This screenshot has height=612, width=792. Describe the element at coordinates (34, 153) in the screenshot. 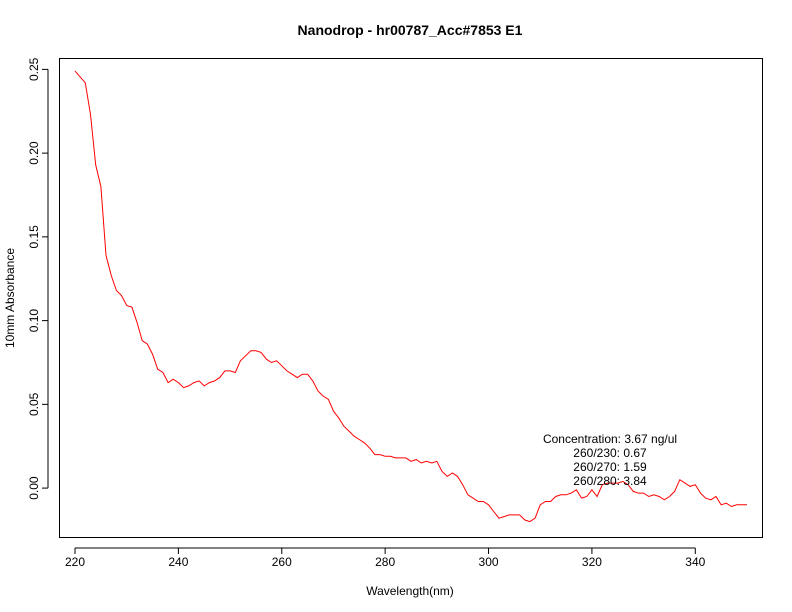

I see `y-tick-label: 0.20` at that location.